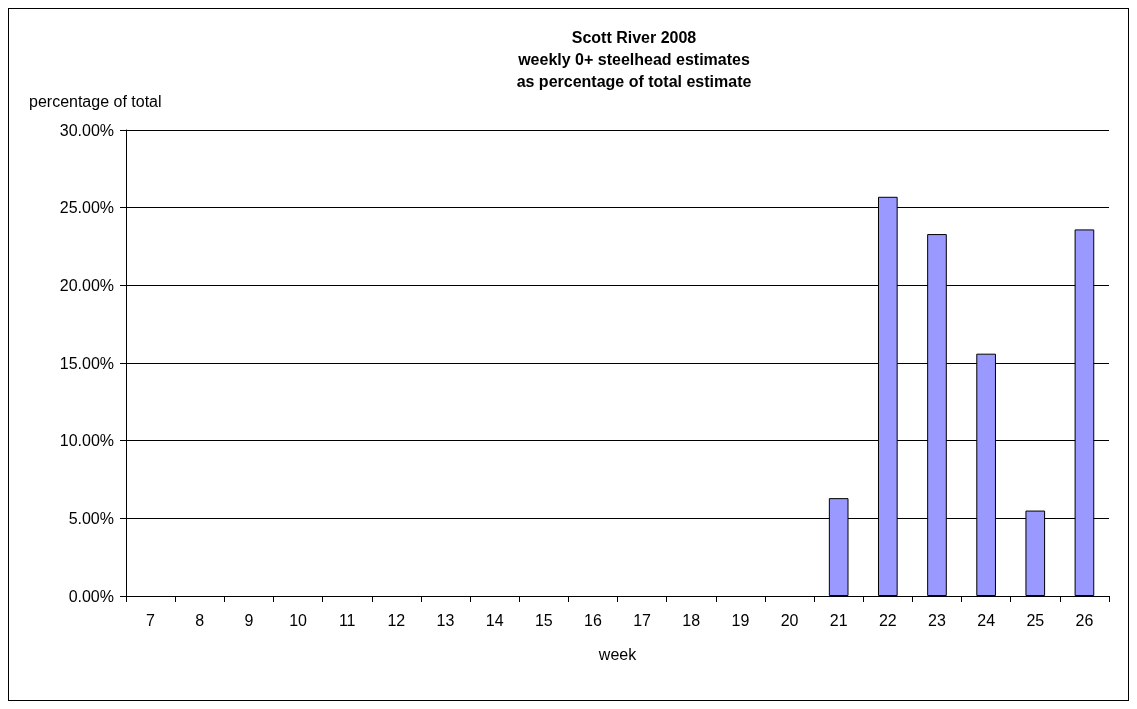 The image size is (1137, 709). What do you see at coordinates (91, 518) in the screenshot?
I see `y-tick-label: 5.00%` at bounding box center [91, 518].